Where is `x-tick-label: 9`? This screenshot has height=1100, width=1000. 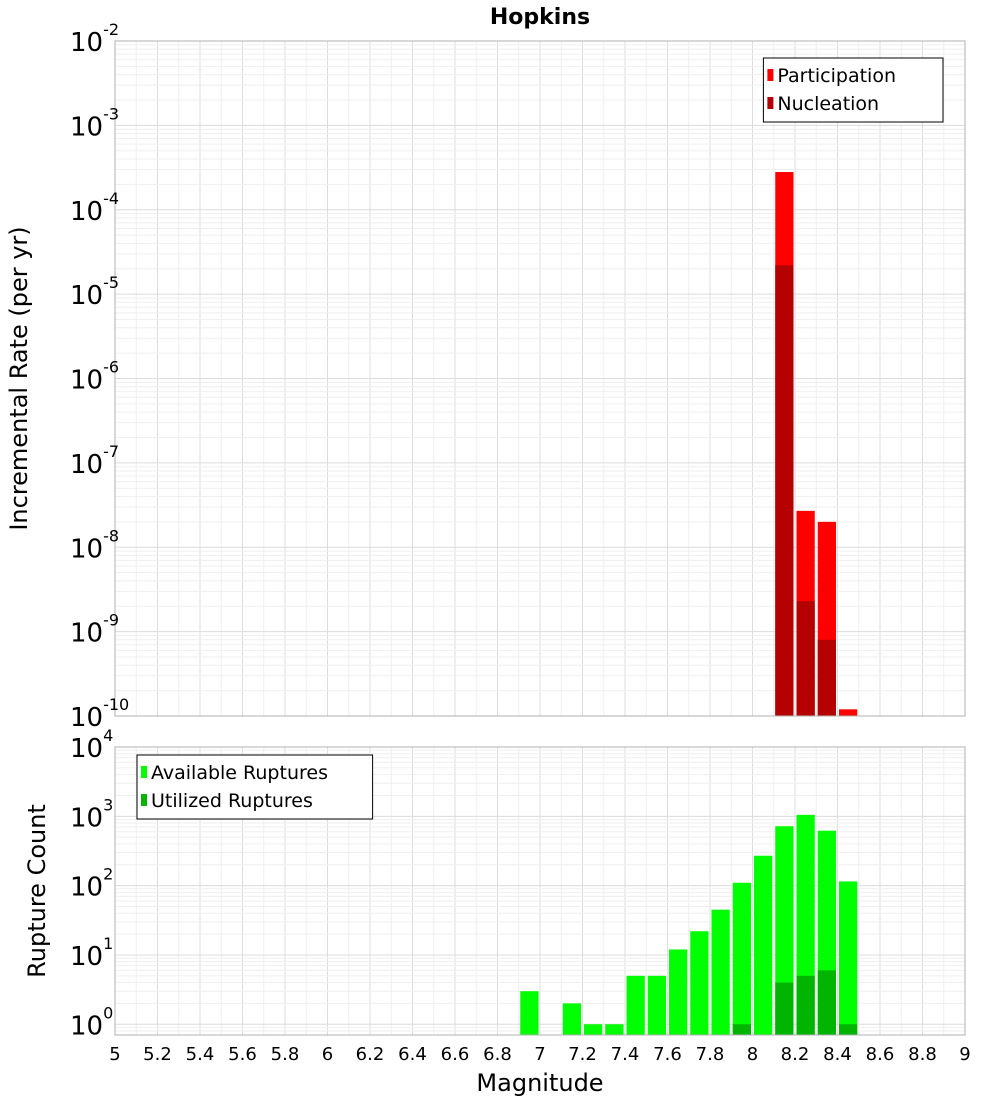
x-tick-label: 9 is located at coordinates (964, 1054).